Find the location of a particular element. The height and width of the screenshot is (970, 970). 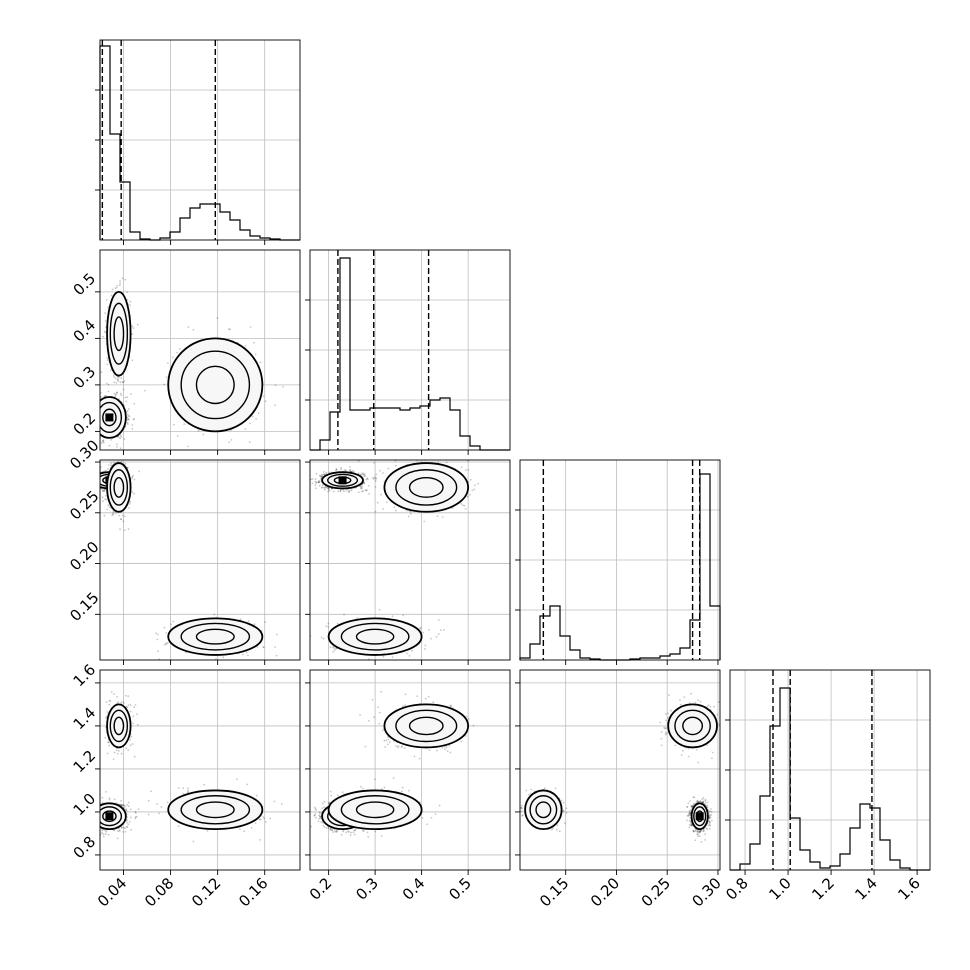

density-fill is located at coordinates (215, 385).